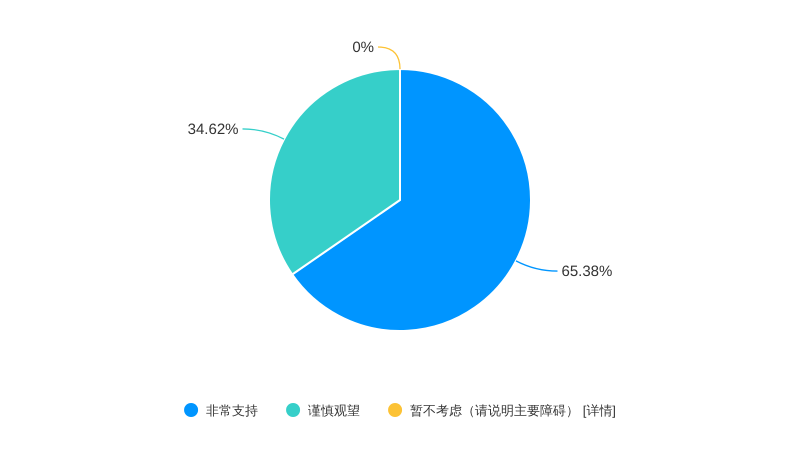 The height and width of the screenshot is (453, 800). What do you see at coordinates (513, 410) in the screenshot?
I see `legend-label: 暂不考虑（请说明主要障碍） [详情]` at bounding box center [513, 410].